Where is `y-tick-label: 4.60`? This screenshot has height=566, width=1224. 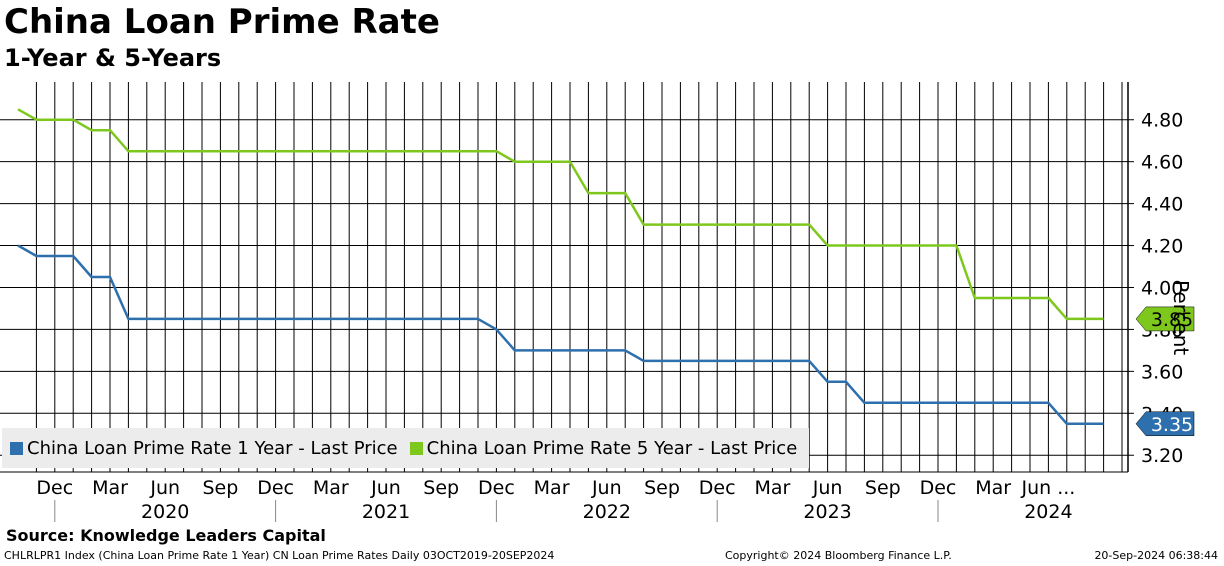 y-tick-label: 4.60 is located at coordinates (1162, 163).